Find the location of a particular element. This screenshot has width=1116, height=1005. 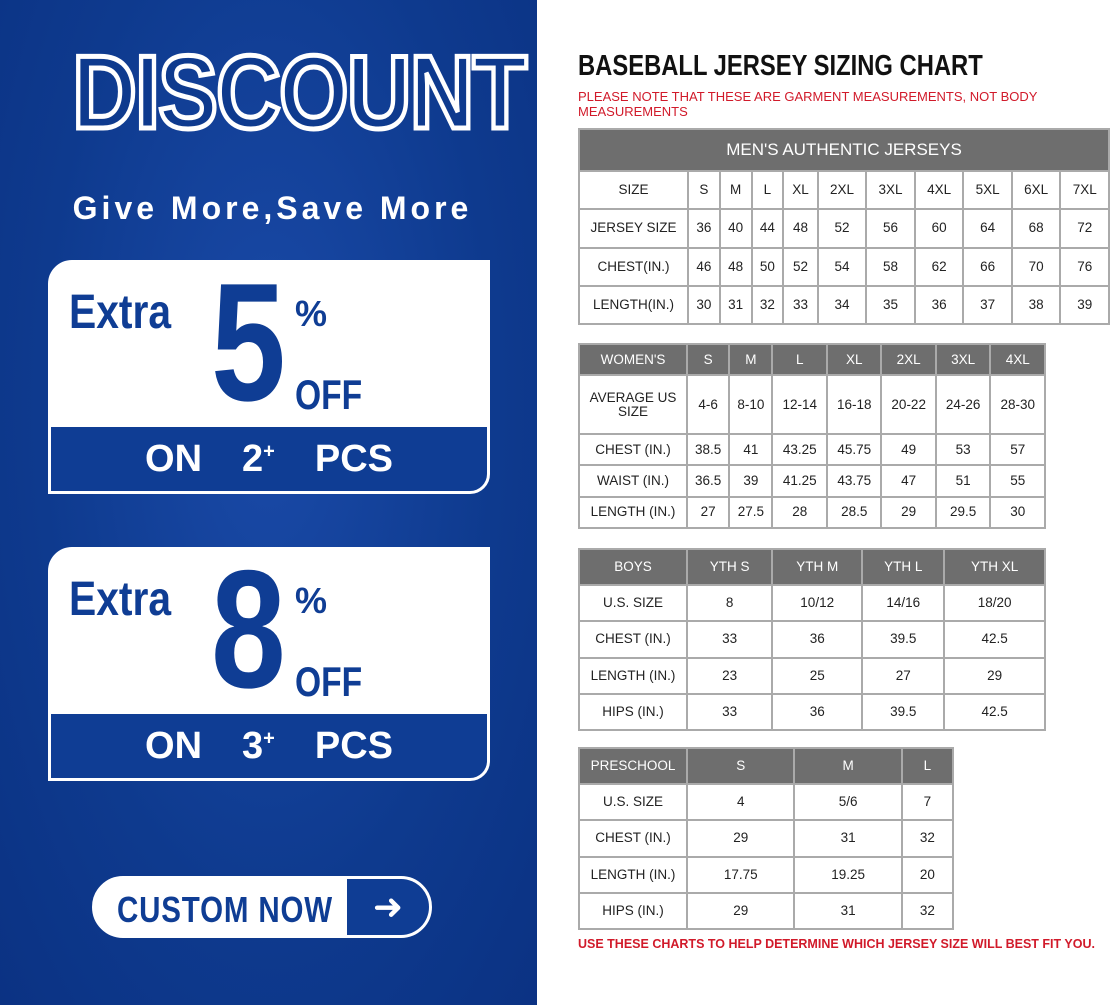

table-header-row: PRESCHOOL S M L is located at coordinates (766, 766).